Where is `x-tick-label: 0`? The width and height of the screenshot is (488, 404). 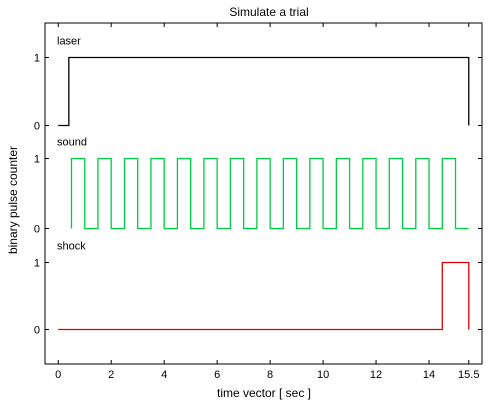
x-tick-label: 0 is located at coordinates (58, 375).